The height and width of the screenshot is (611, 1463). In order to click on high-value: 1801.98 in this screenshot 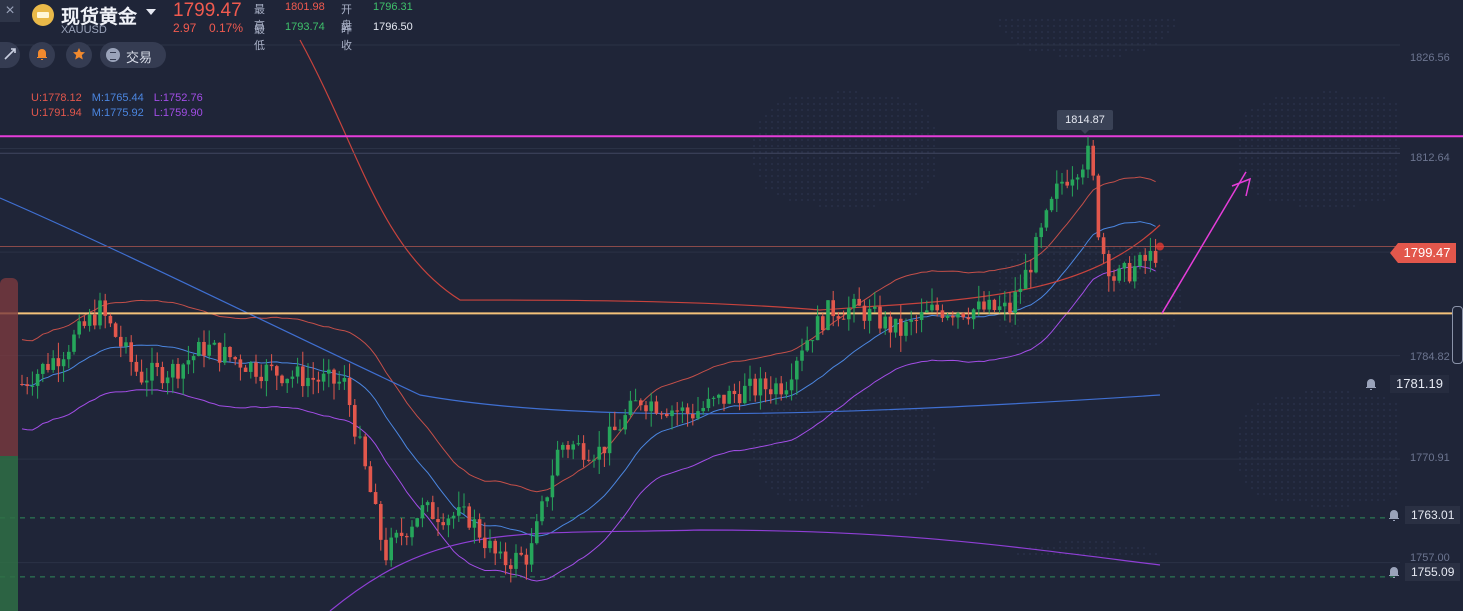, I will do `click(305, 7)`.